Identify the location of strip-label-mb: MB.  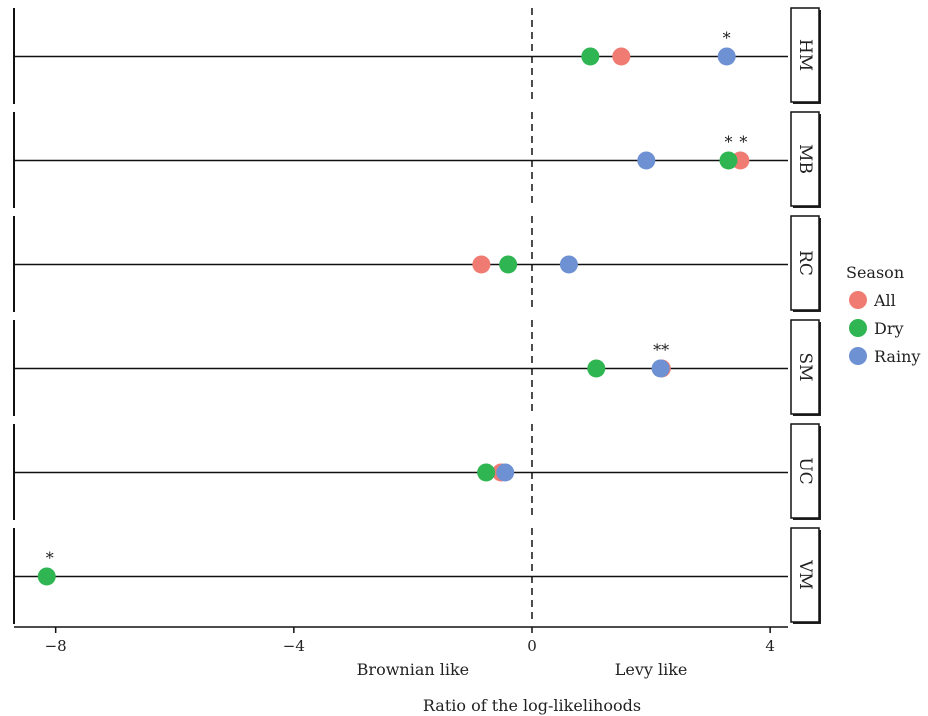
(805, 159).